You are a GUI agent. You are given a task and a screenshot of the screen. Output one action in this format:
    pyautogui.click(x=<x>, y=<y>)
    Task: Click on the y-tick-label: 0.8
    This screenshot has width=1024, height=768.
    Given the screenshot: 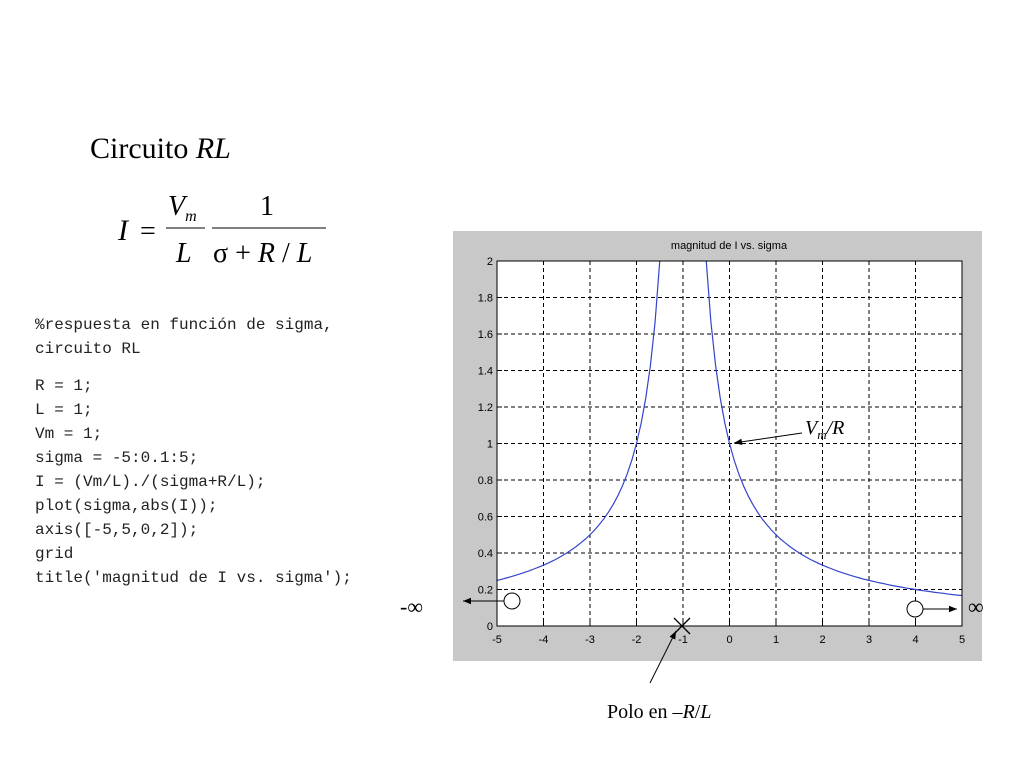 What is the action you would take?
    pyautogui.click(x=485, y=481)
    